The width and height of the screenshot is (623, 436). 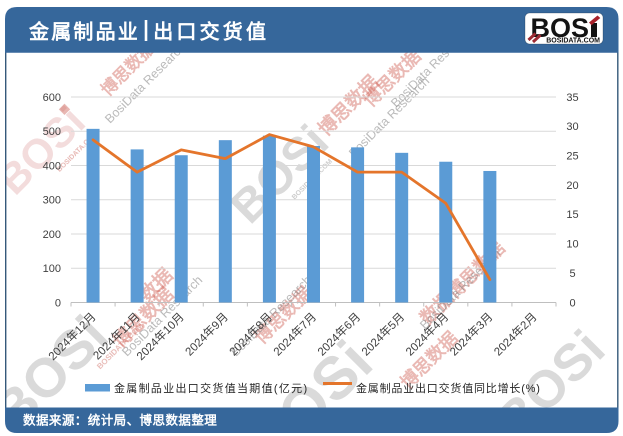 I want to click on svg-text: 数据来源：统计局、博思数据整理, so click(x=119, y=420).